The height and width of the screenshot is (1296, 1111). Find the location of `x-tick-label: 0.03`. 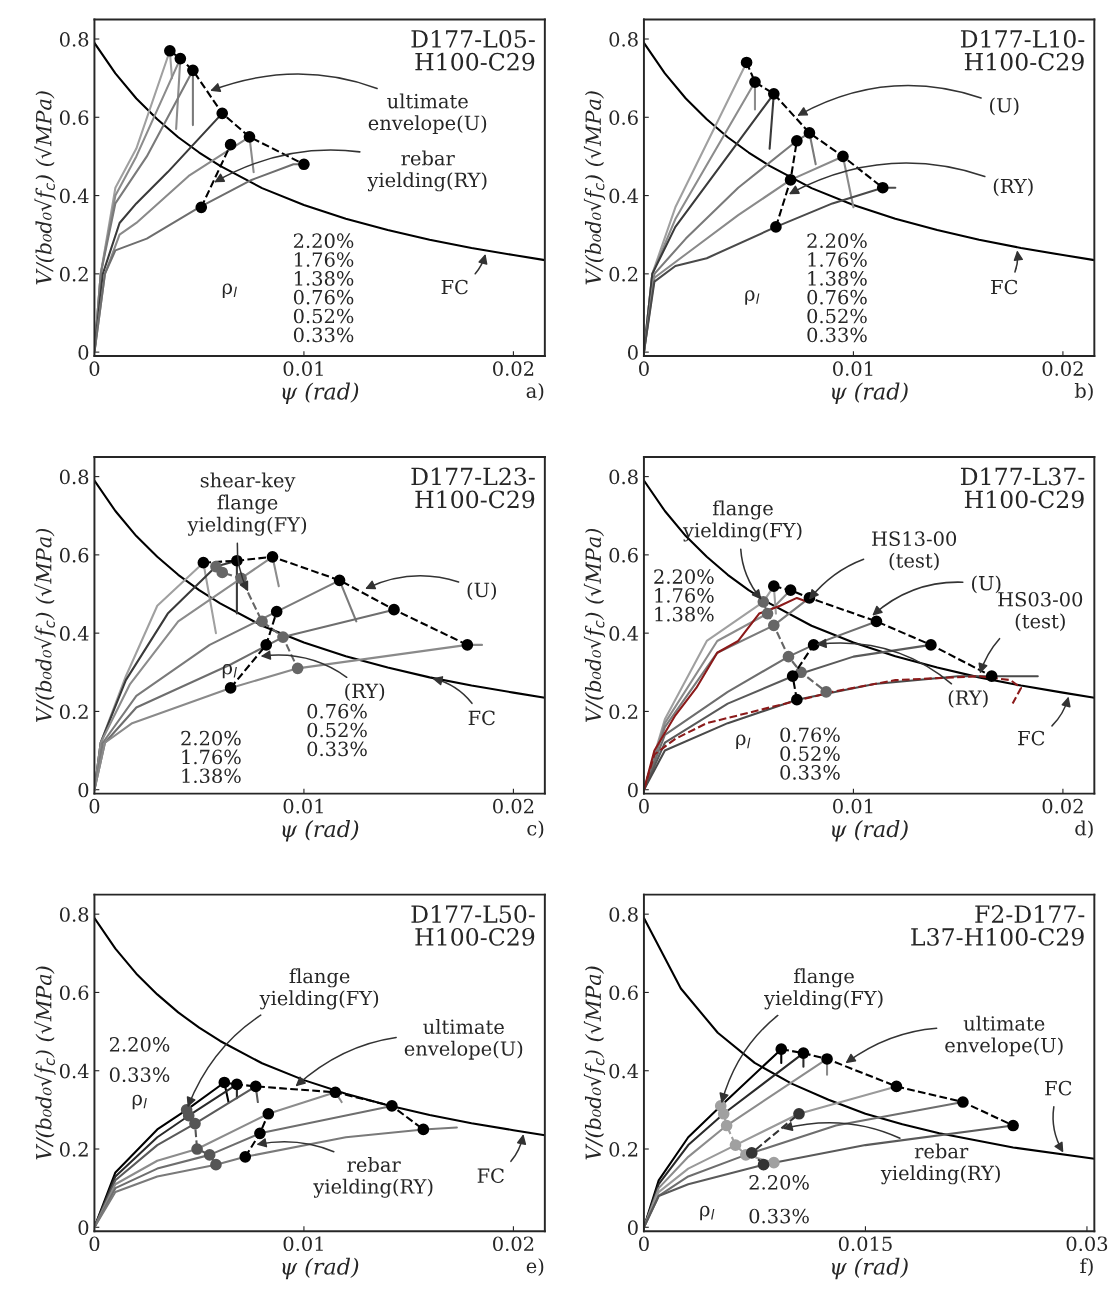

x-tick-label: 0.03 is located at coordinates (1087, 1244).